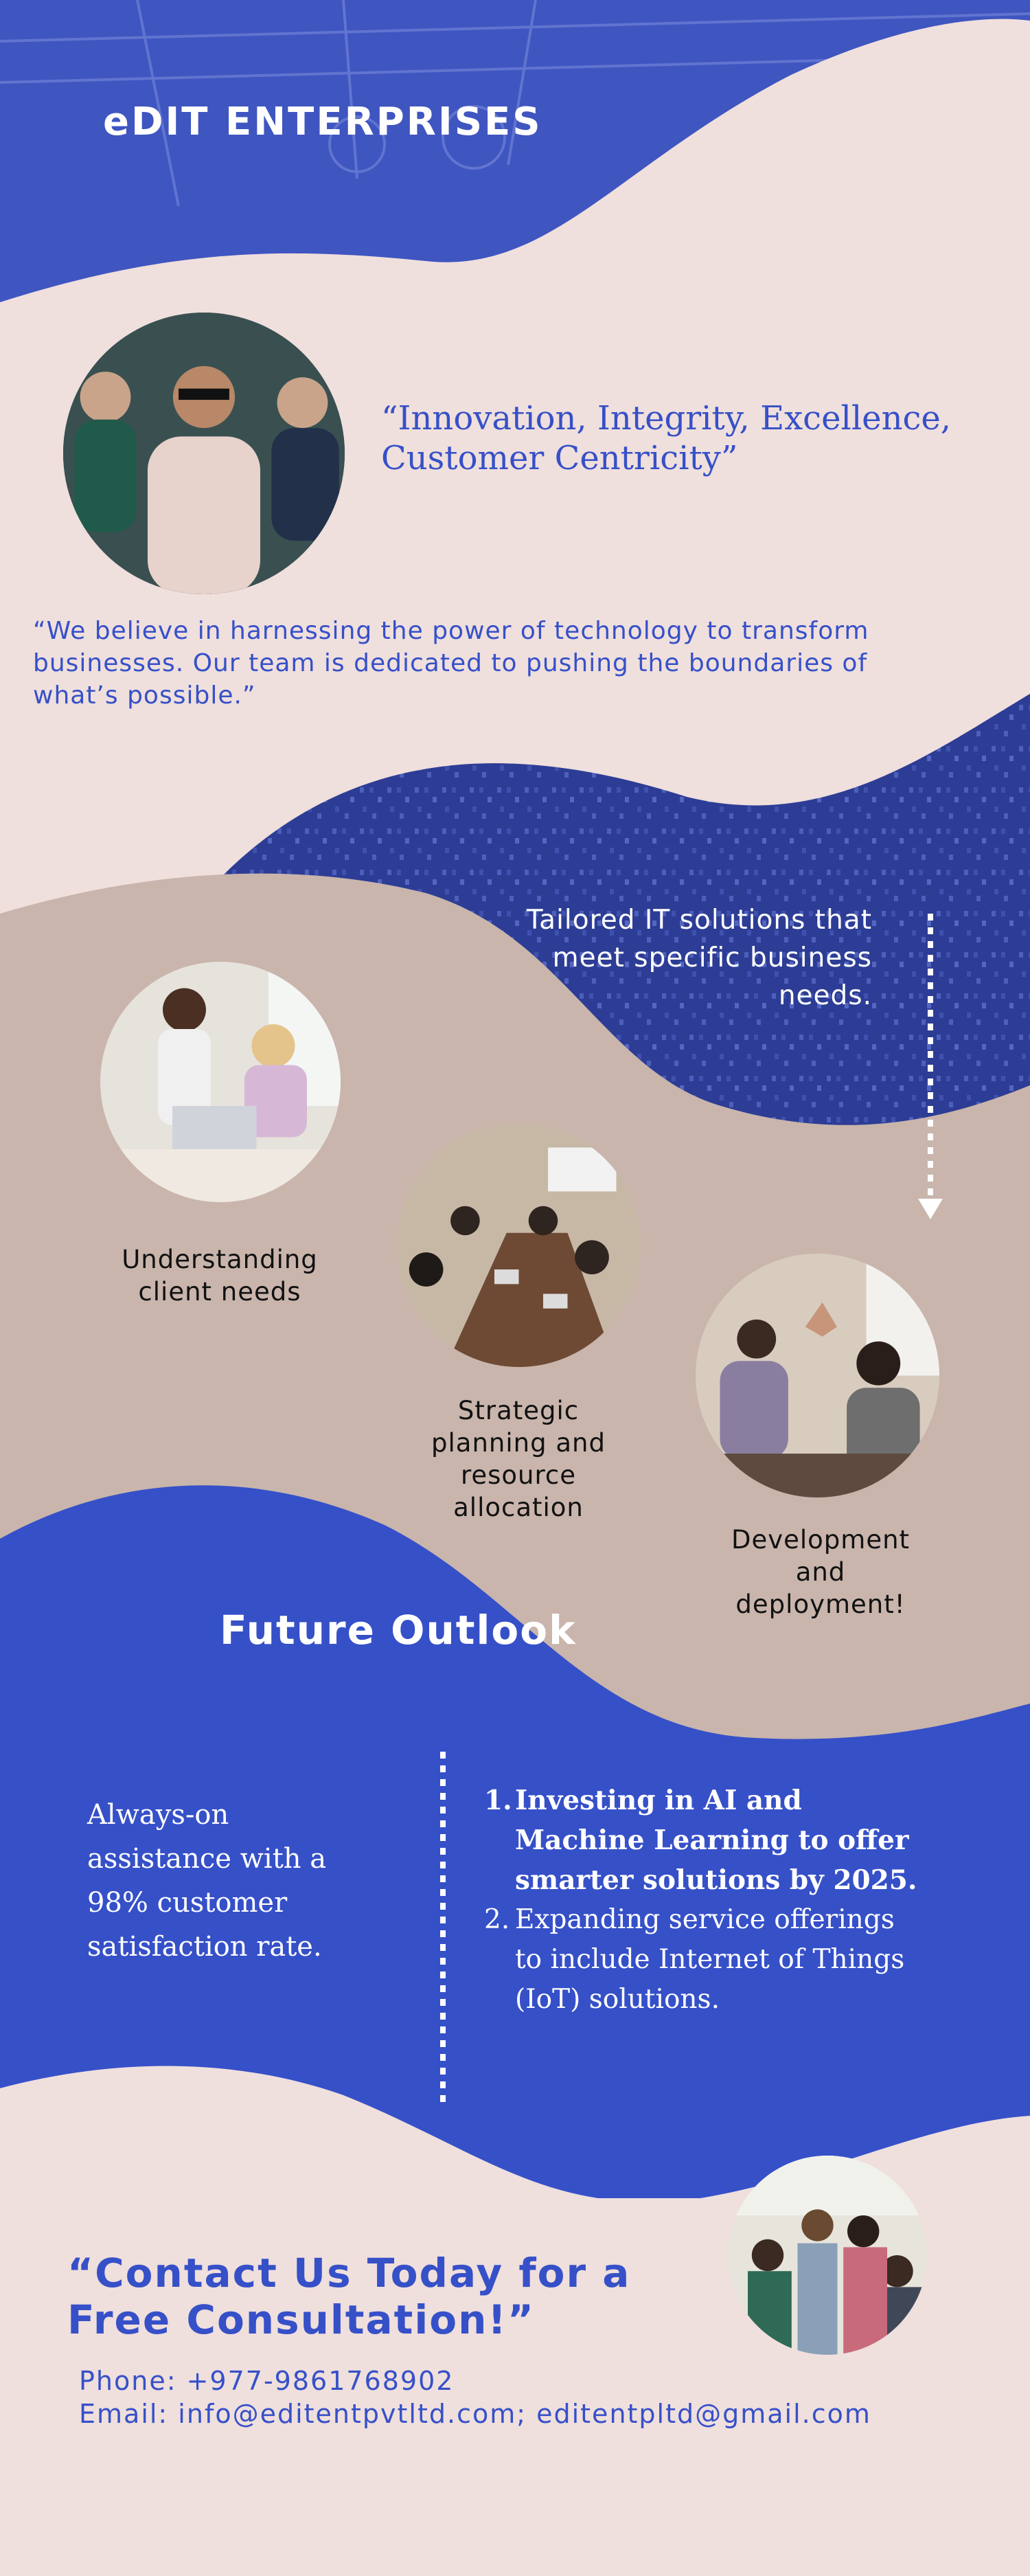 The height and width of the screenshot is (2576, 1030). I want to click on step-1-photo, so click(220, 1082).